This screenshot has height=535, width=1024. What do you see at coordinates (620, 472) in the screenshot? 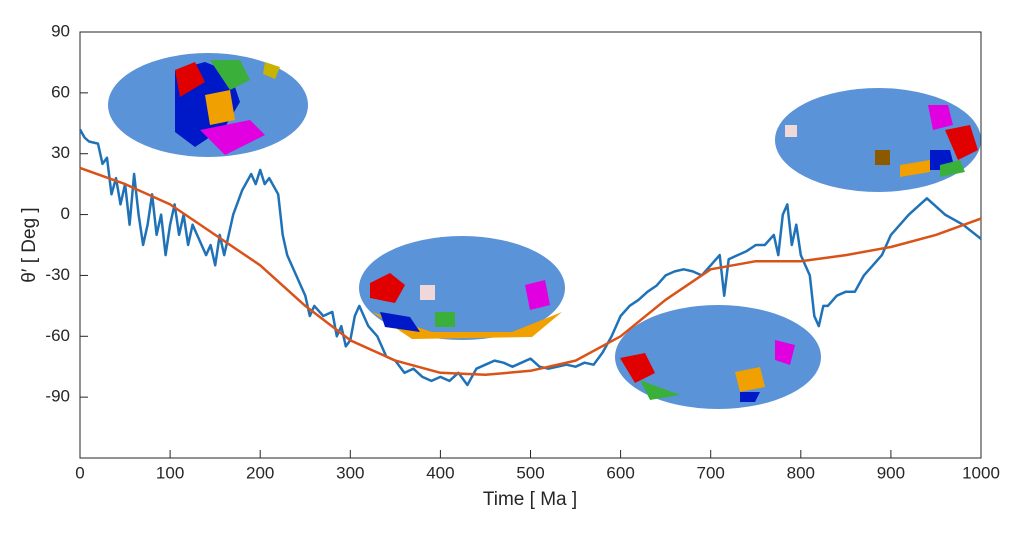
I see `x-tick-label: 600` at bounding box center [620, 472].